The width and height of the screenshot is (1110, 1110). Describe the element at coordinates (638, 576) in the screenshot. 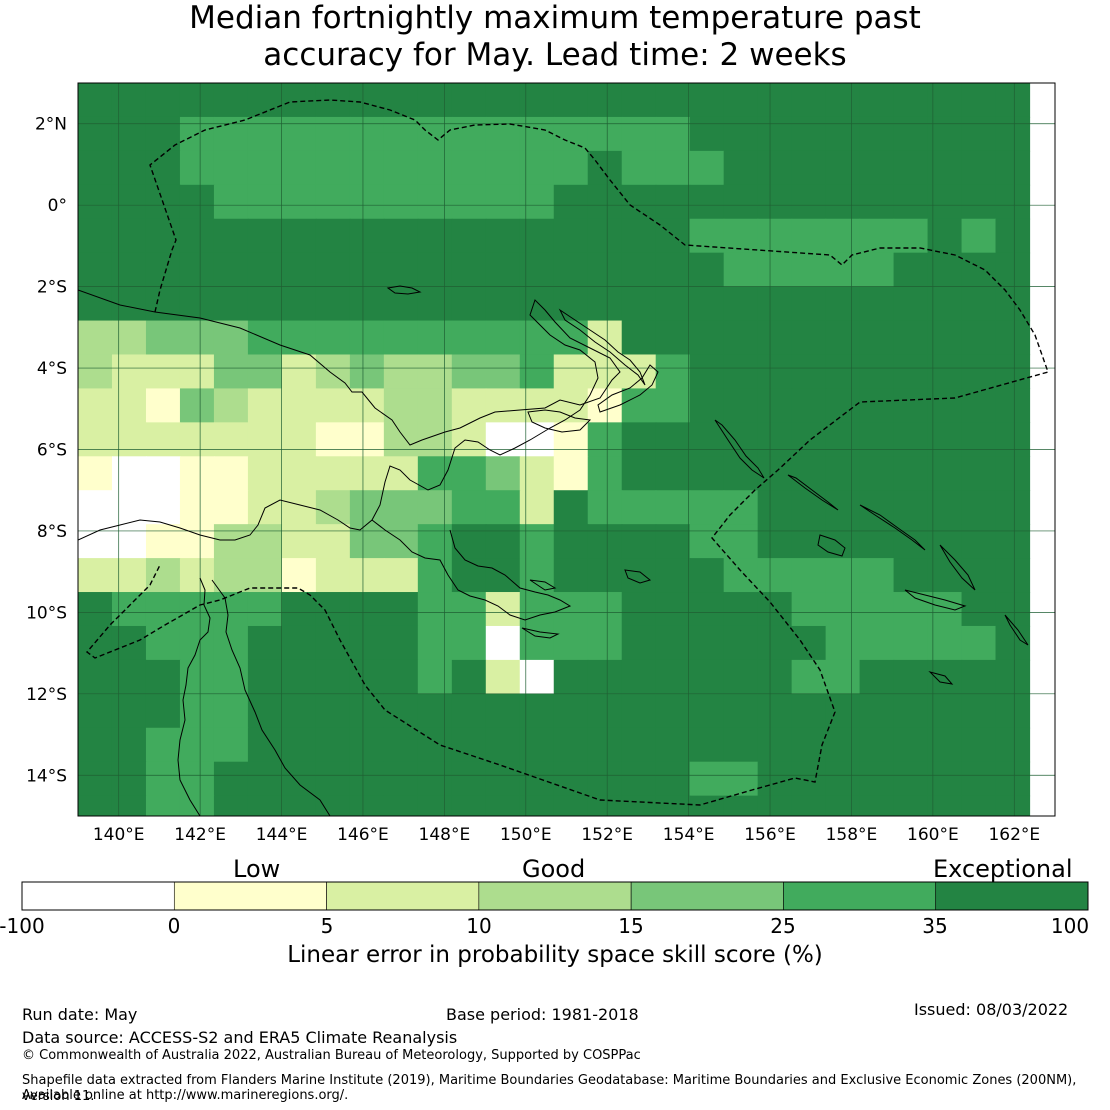

I see `coastline-louisiade` at that location.